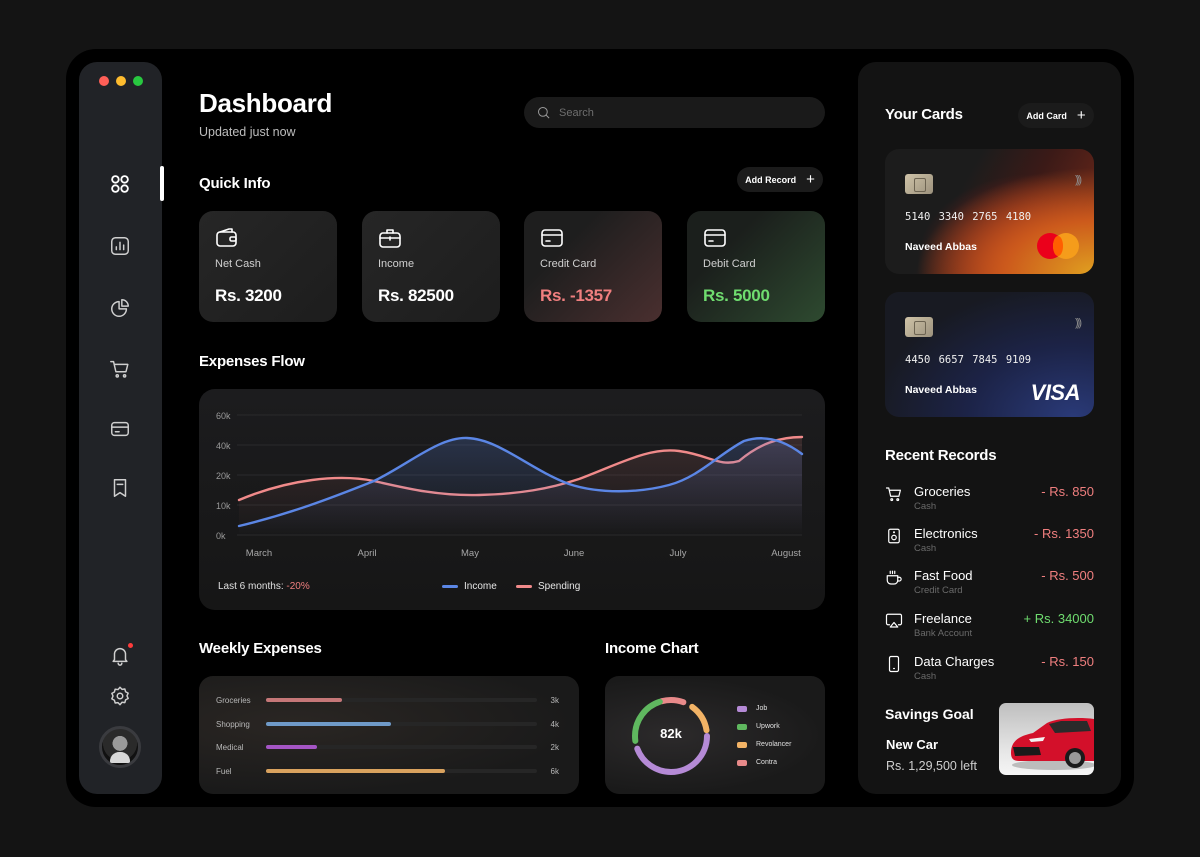 This screenshot has height=857, width=1200. Describe the element at coordinates (894, 536) in the screenshot. I see `speaker-icon` at that location.